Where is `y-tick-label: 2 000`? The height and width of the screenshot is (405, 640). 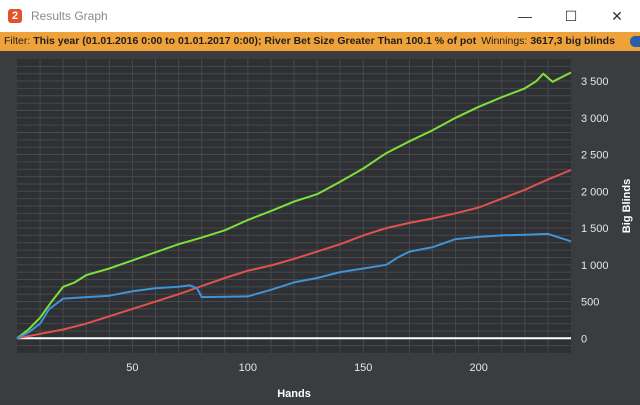 y-tick-label: 2 000 is located at coordinates (595, 192).